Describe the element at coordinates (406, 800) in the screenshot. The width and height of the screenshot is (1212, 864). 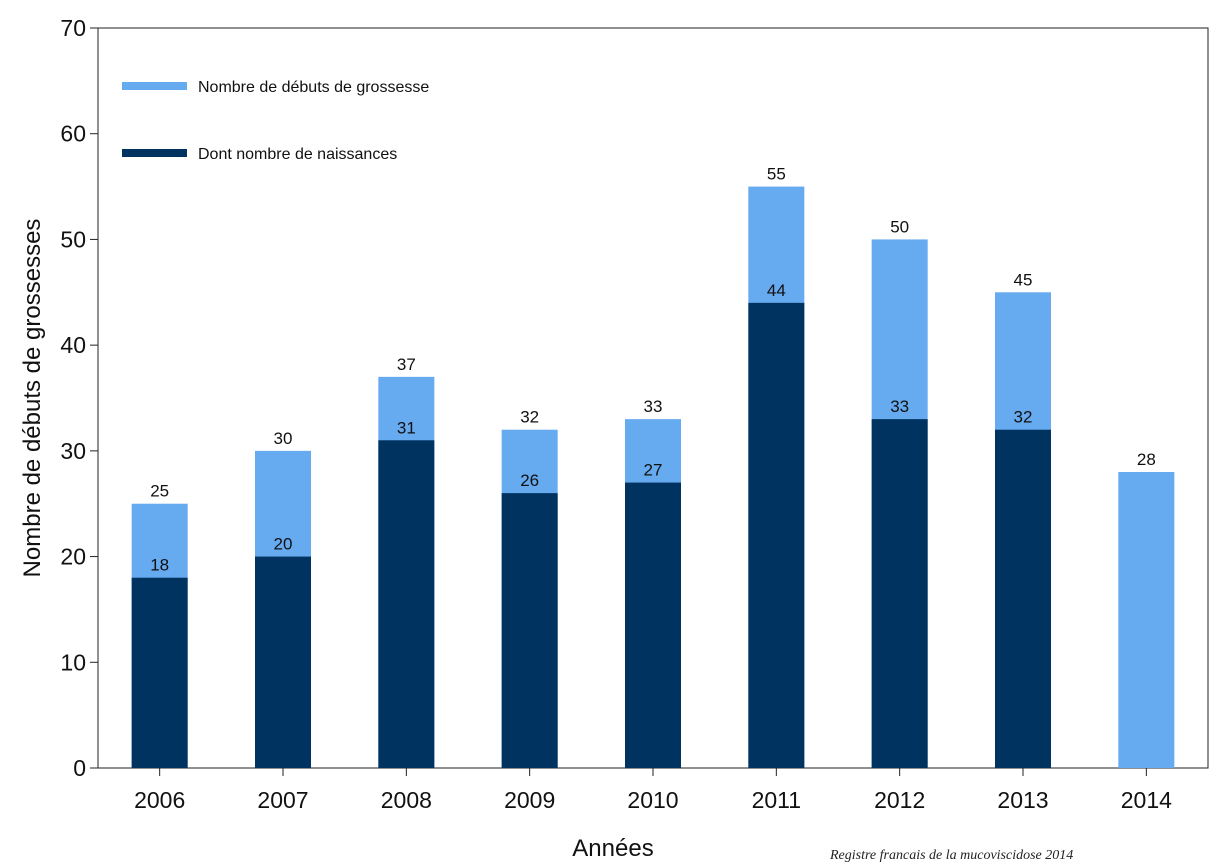
I see `x-tick-label-2008: 2008` at that location.